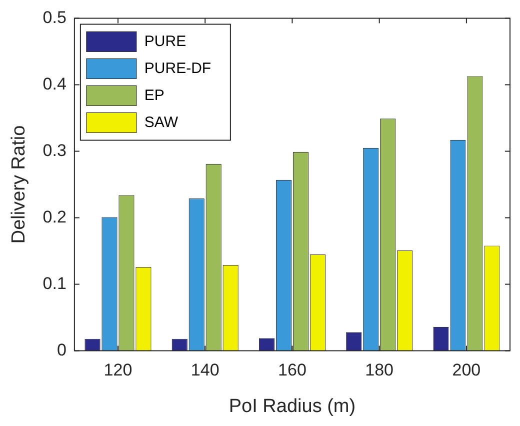  What do you see at coordinates (54, 17) in the screenshot?
I see `y-tick-label: 0.5` at bounding box center [54, 17].